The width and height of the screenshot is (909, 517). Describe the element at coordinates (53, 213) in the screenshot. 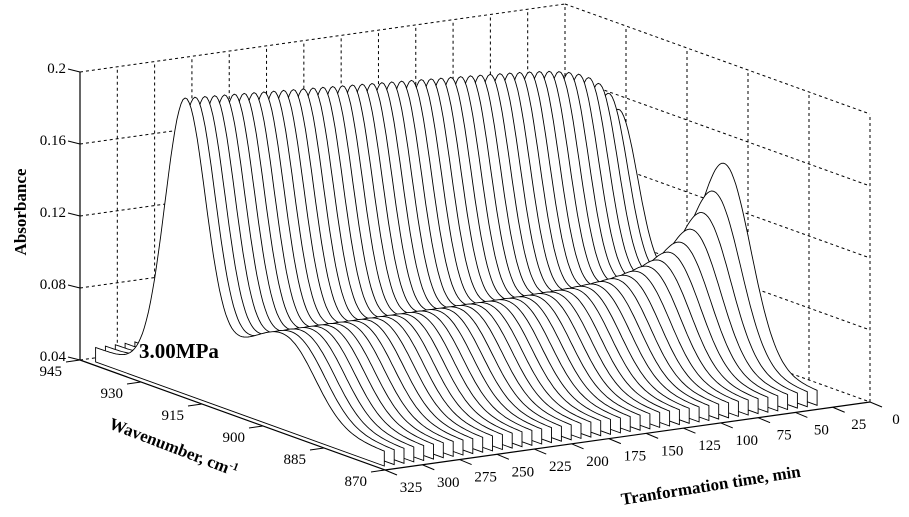

I see `z-tick-label: 0.12` at that location.